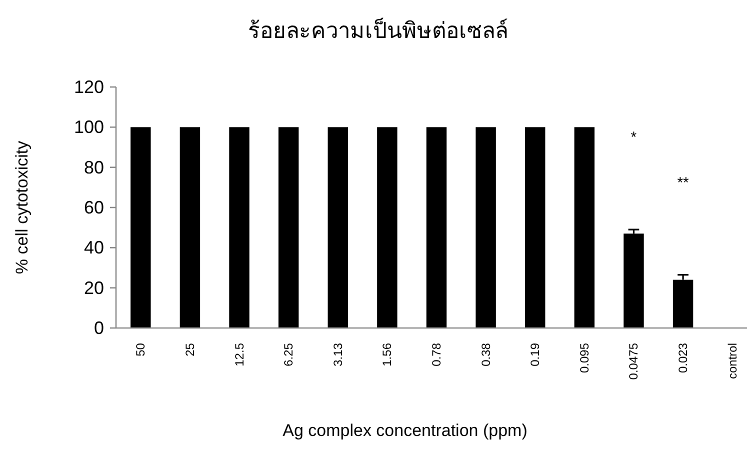  What do you see at coordinates (239, 354) in the screenshot?
I see `x-tick-label: 12.5` at bounding box center [239, 354].